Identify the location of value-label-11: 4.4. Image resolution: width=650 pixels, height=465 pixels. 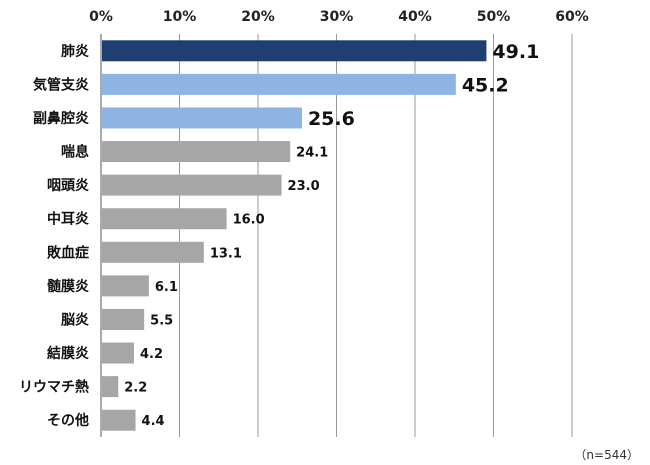
(153, 421).